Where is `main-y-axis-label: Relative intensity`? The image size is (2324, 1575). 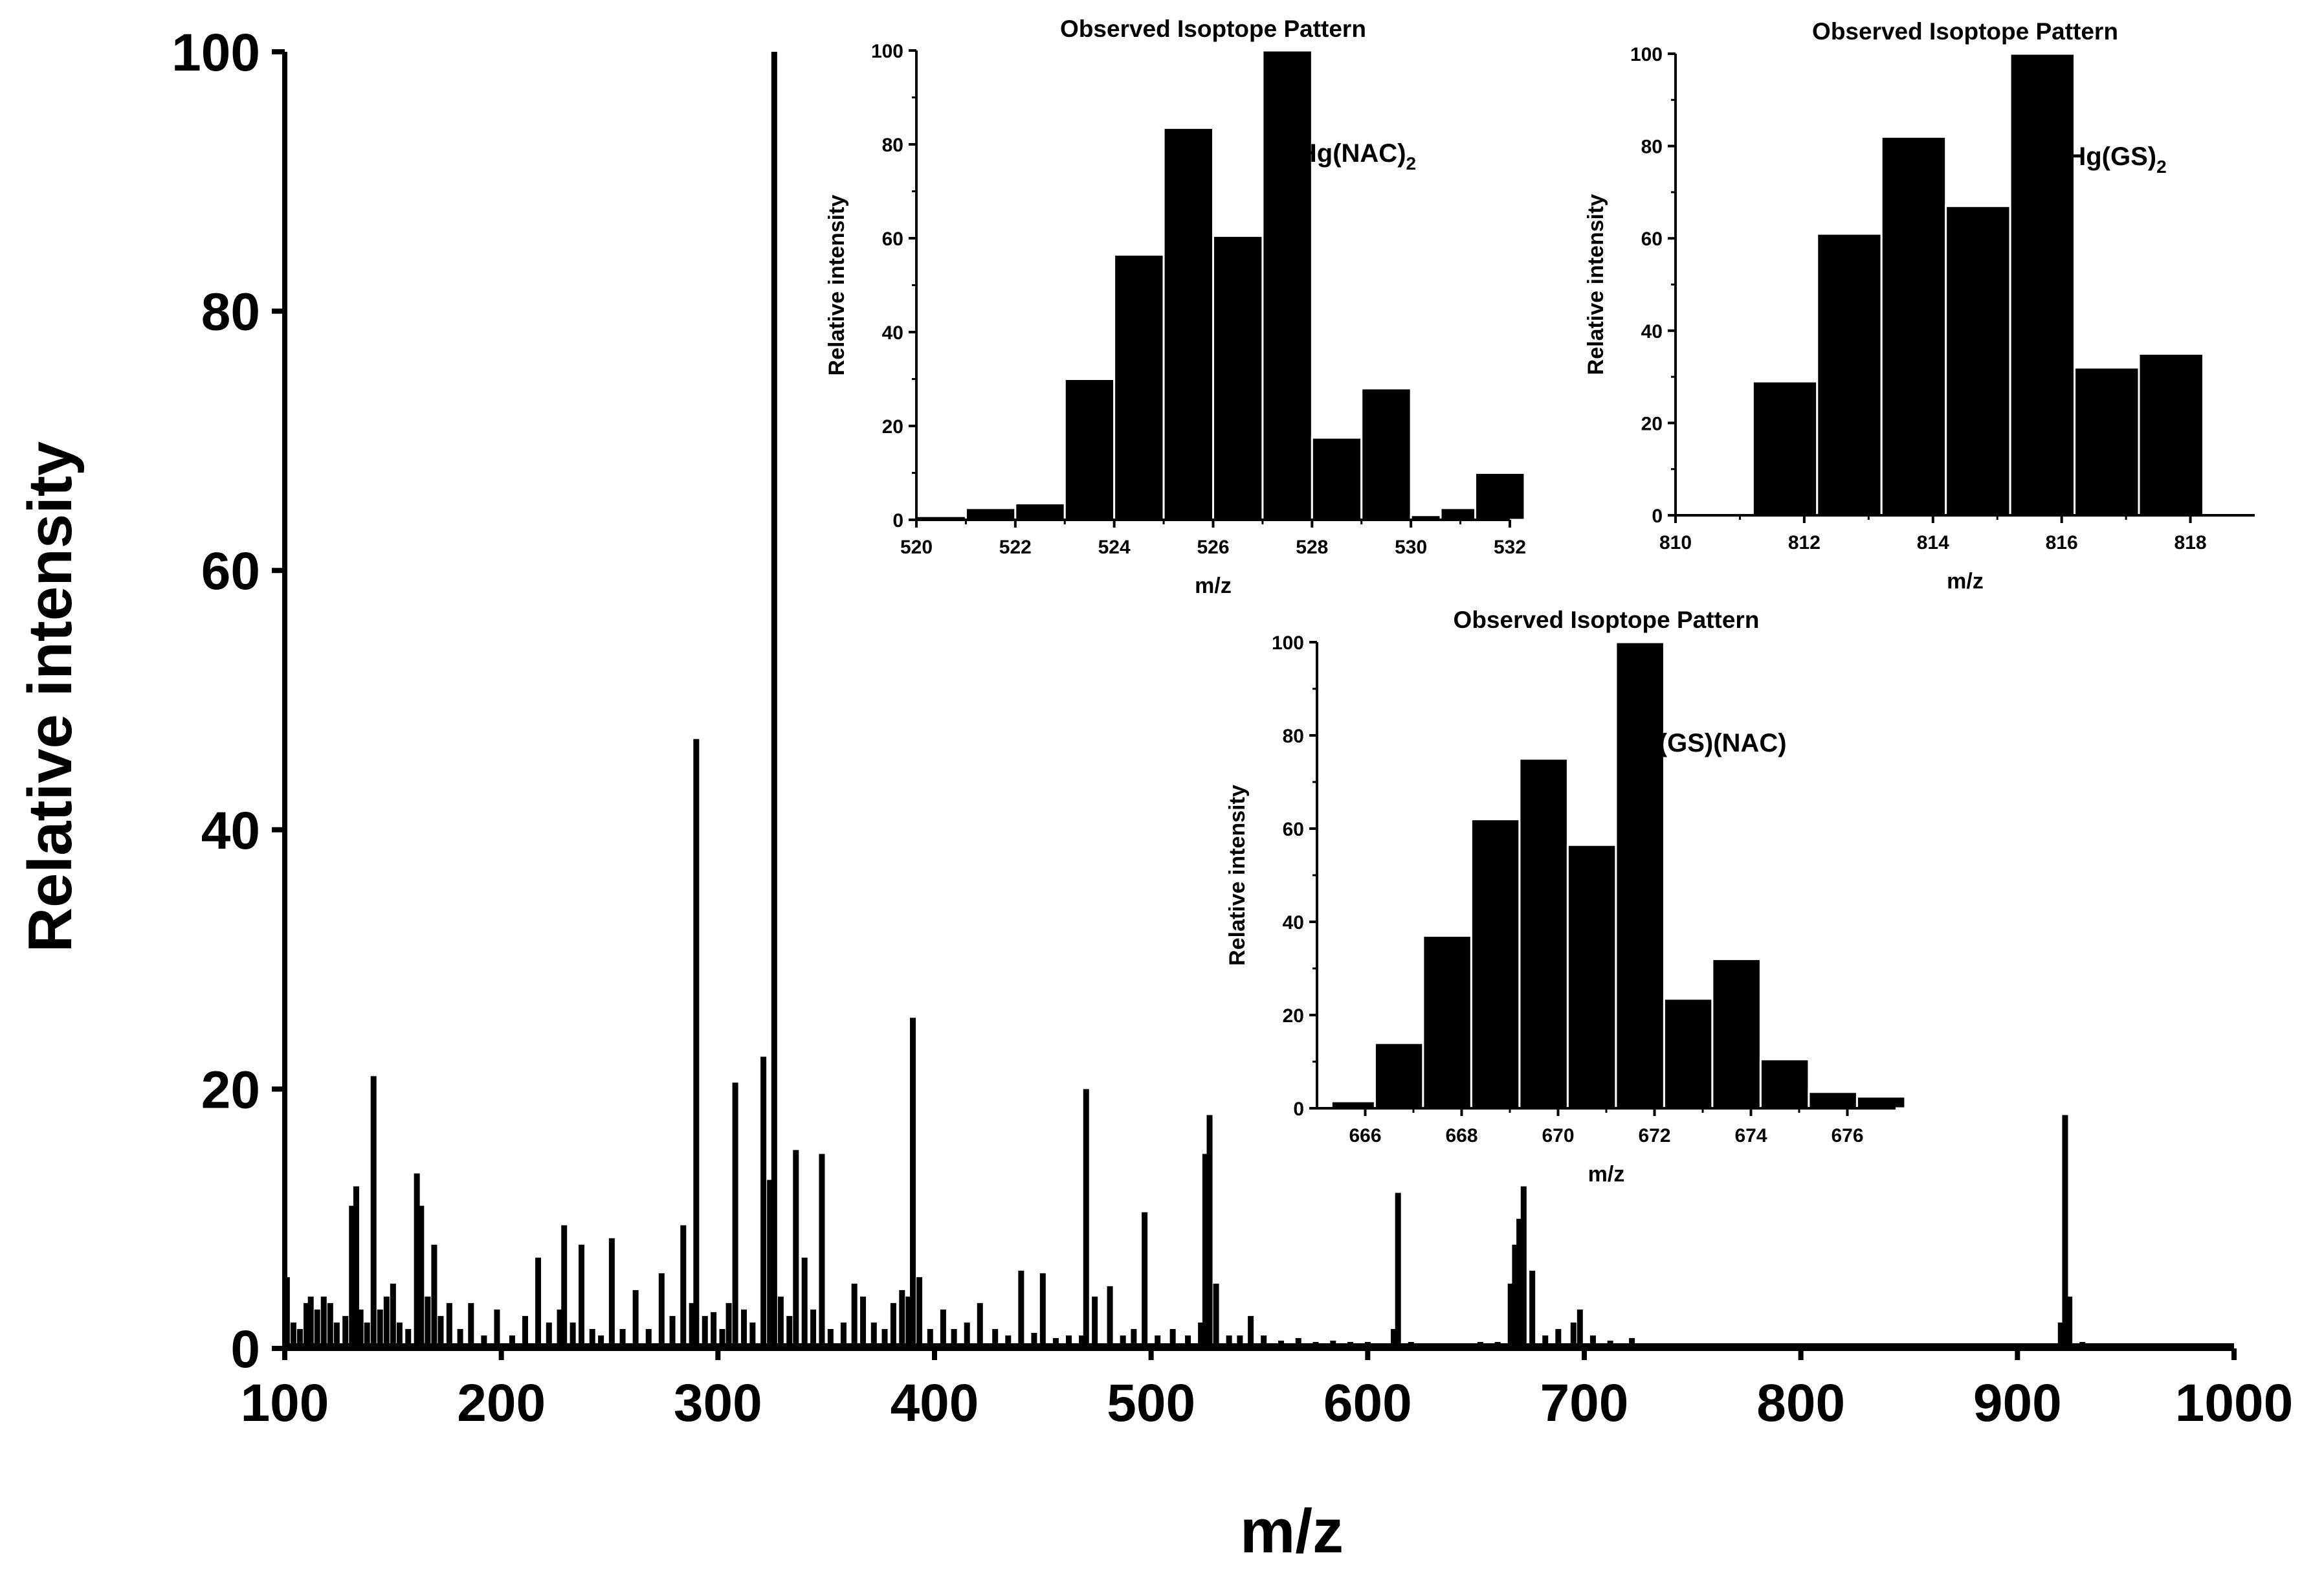 main-y-axis-label: Relative intensity is located at coordinates (50, 697).